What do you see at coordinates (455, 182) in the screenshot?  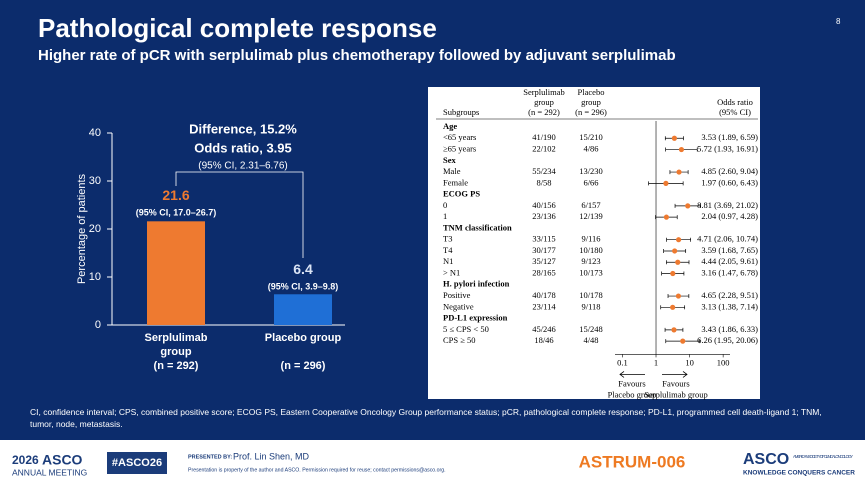 I see `row-label: Female` at bounding box center [455, 182].